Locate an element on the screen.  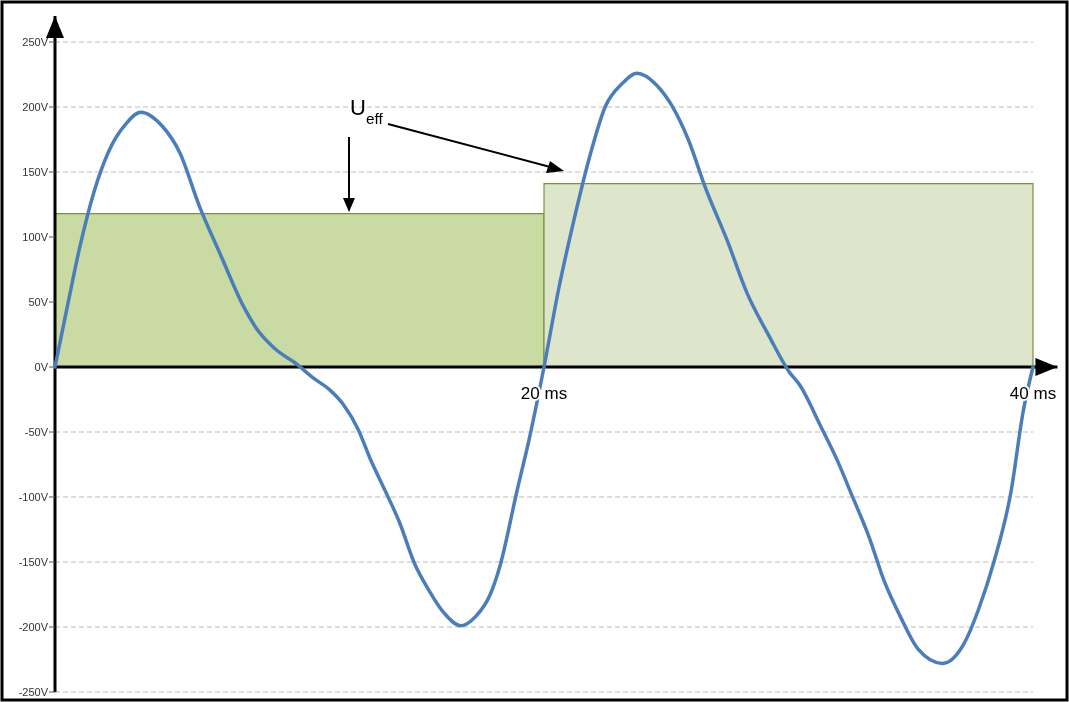
y-tick-label: 50V is located at coordinates (38, 301).